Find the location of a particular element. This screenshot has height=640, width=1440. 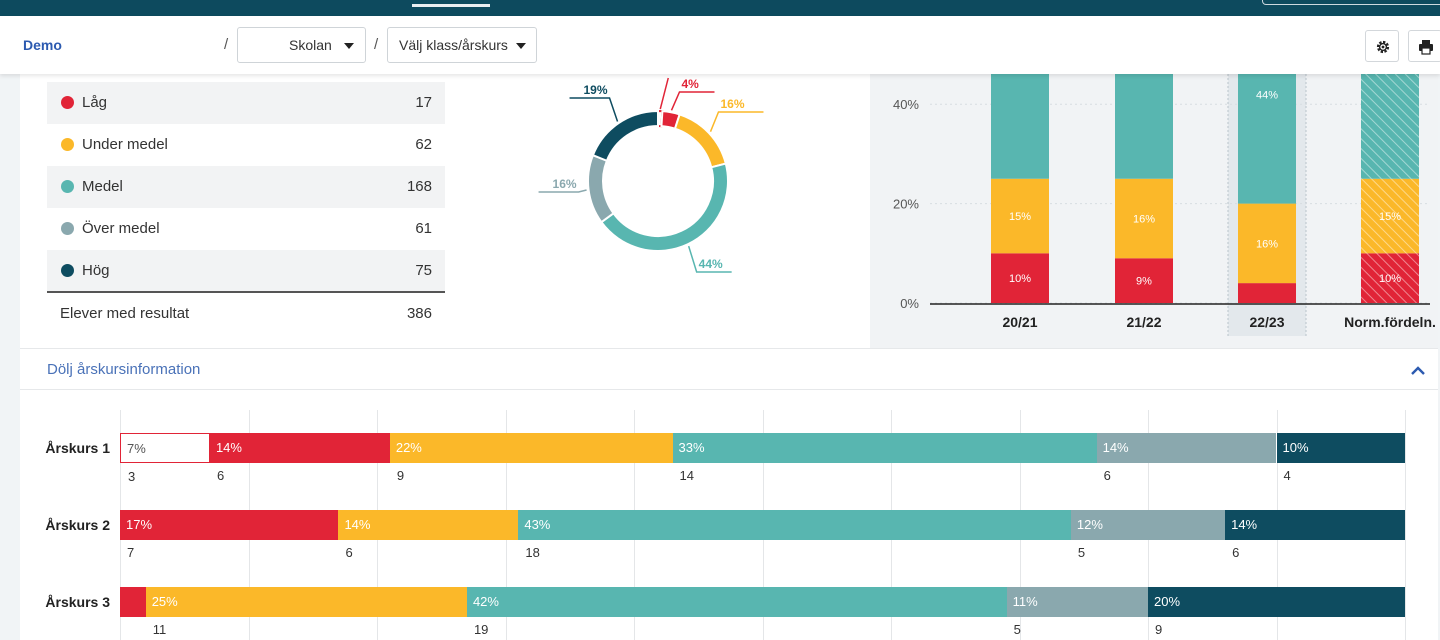

search-box is located at coordinates (1351, 2).